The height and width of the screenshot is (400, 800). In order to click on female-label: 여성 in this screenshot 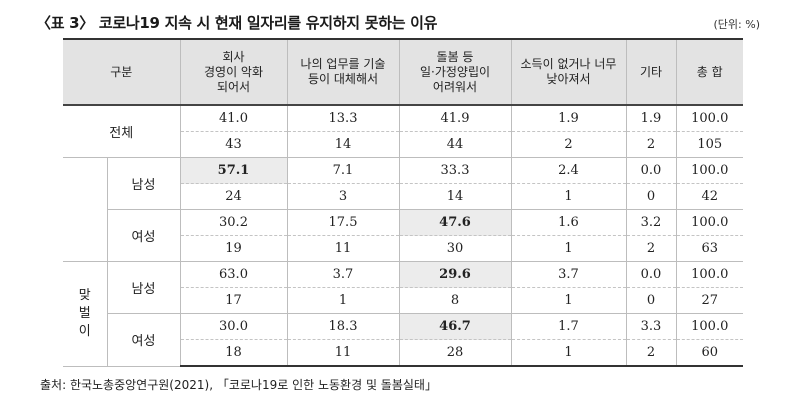, I will do `click(144, 235)`.